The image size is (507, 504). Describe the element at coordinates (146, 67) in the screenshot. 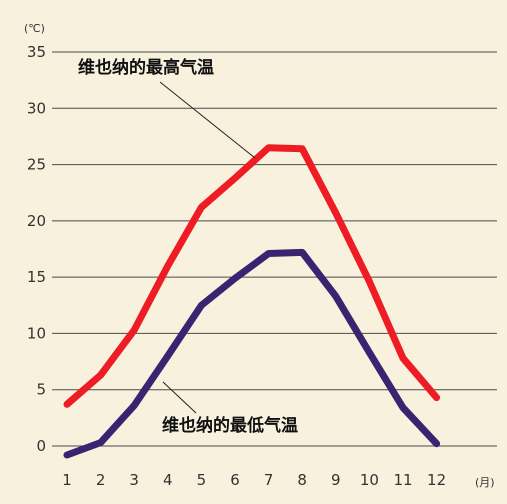

I see `max-temperature-label: 维也纳的最高气温` at that location.